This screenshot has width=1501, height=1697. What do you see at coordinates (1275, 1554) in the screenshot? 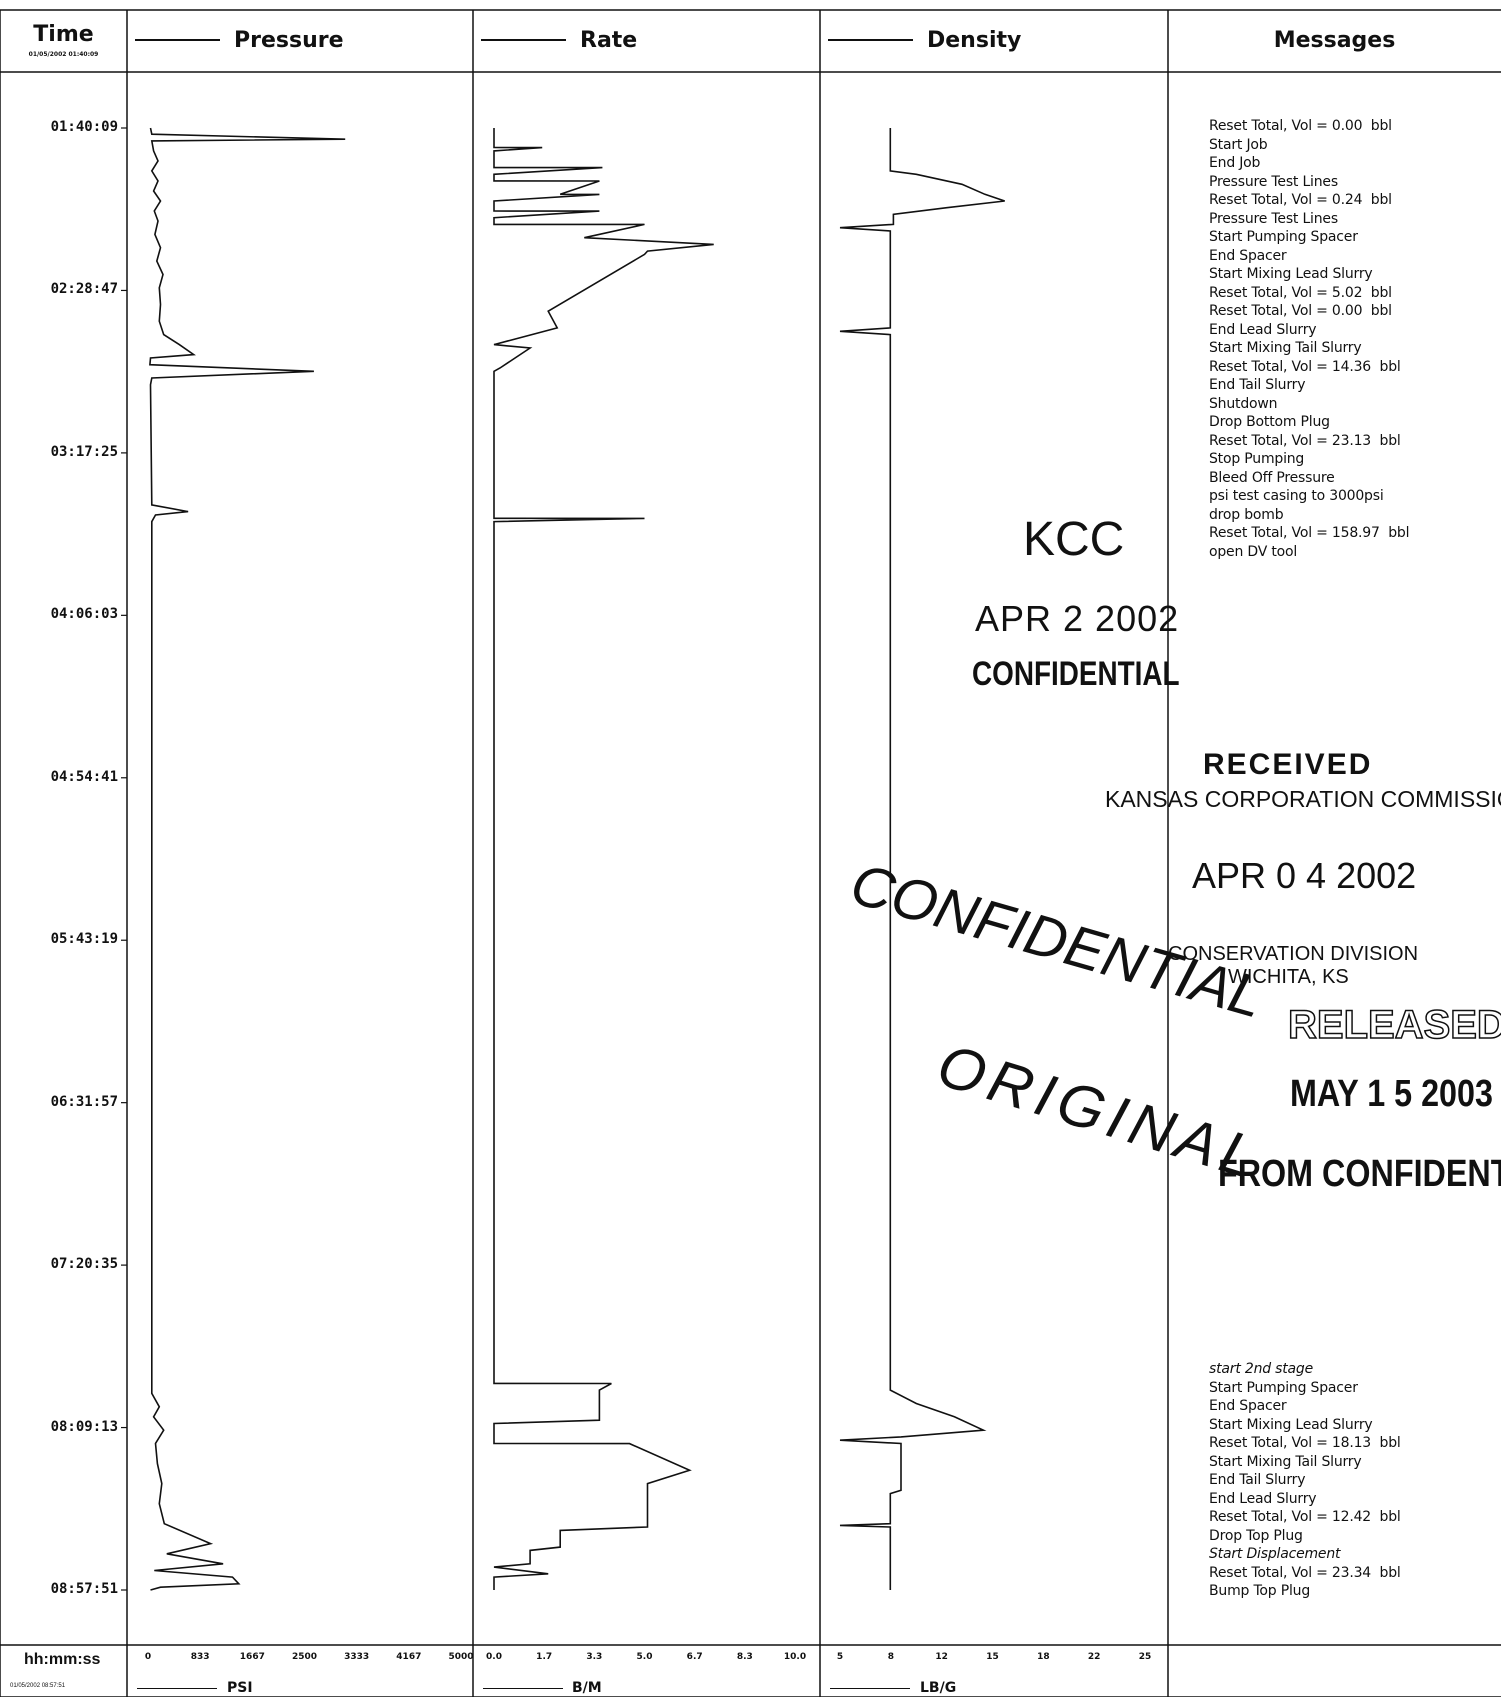
I see `message-line: Start Displacement` at bounding box center [1275, 1554].